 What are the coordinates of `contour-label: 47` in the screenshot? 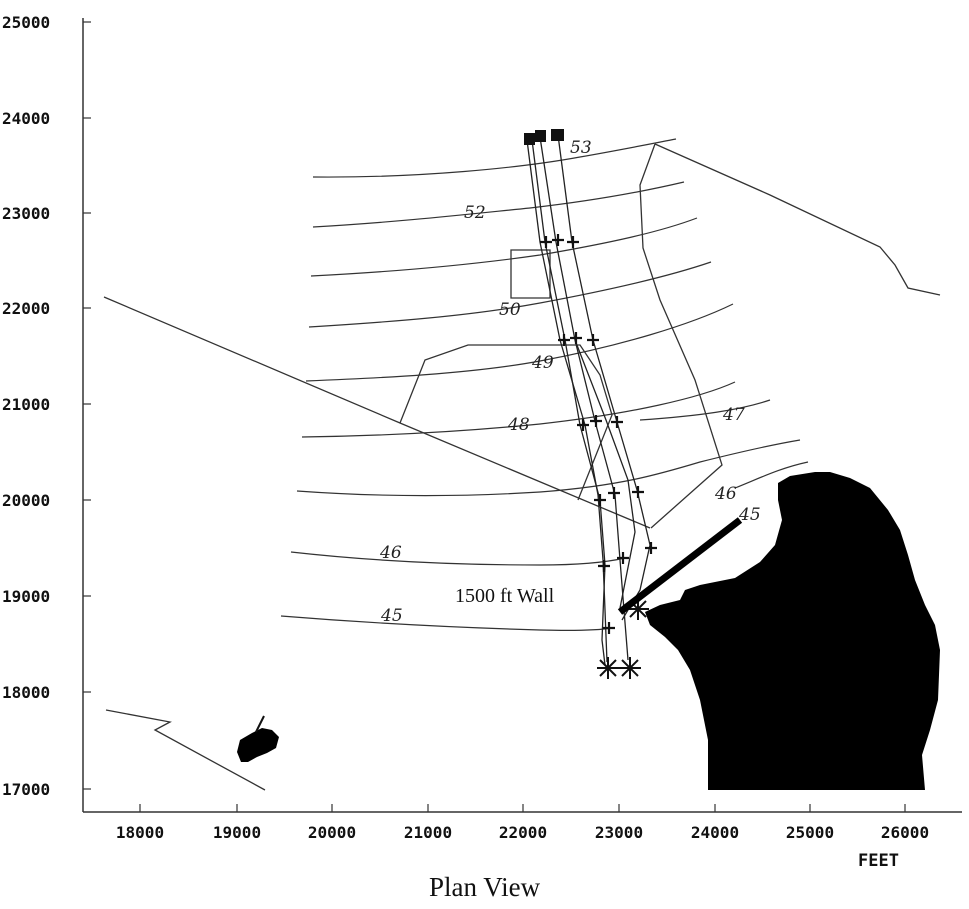 It's located at (733, 415).